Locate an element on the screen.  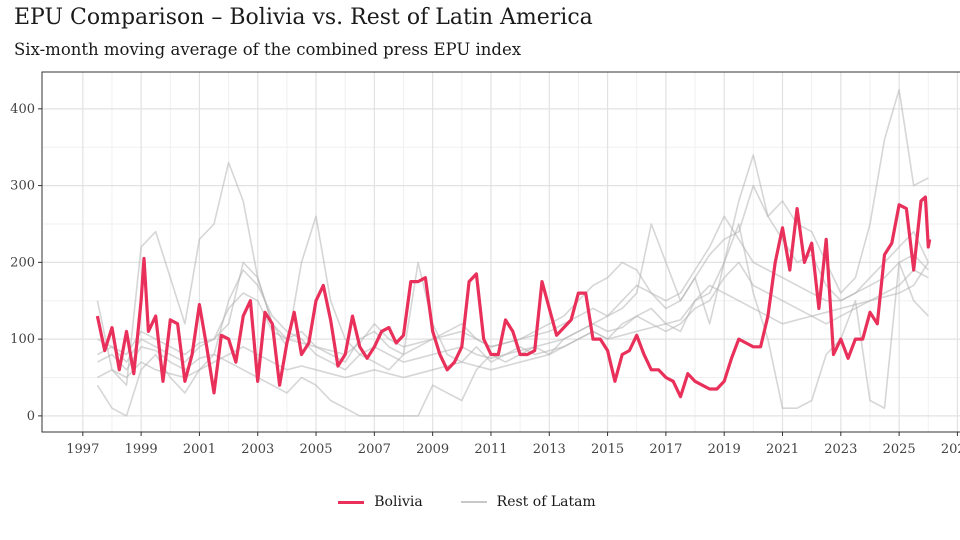
legend-item-rest-of-latam: Rest of Latam is located at coordinates (528, 502).